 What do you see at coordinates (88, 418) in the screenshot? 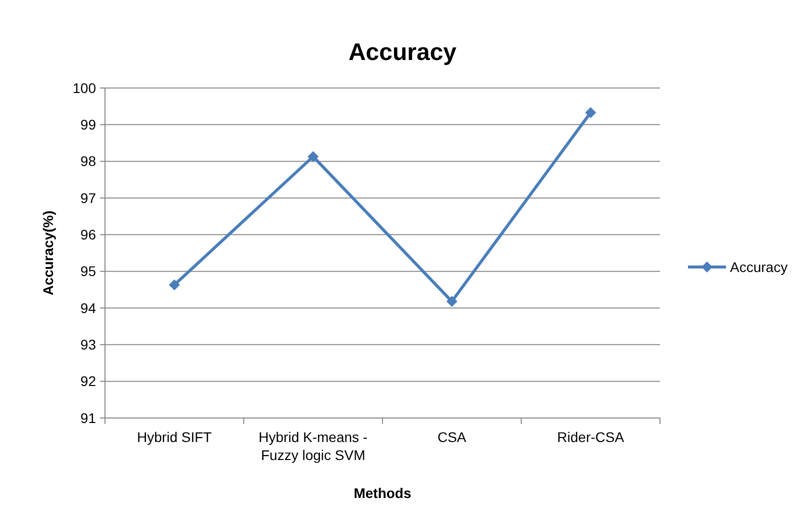
I see `y-tick-label: 91` at bounding box center [88, 418].